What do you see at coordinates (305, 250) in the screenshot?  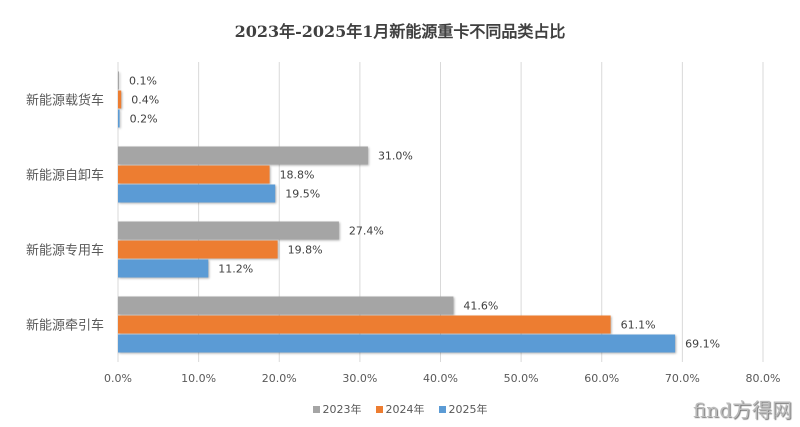 I see `data-label: 19.8%` at bounding box center [305, 250].